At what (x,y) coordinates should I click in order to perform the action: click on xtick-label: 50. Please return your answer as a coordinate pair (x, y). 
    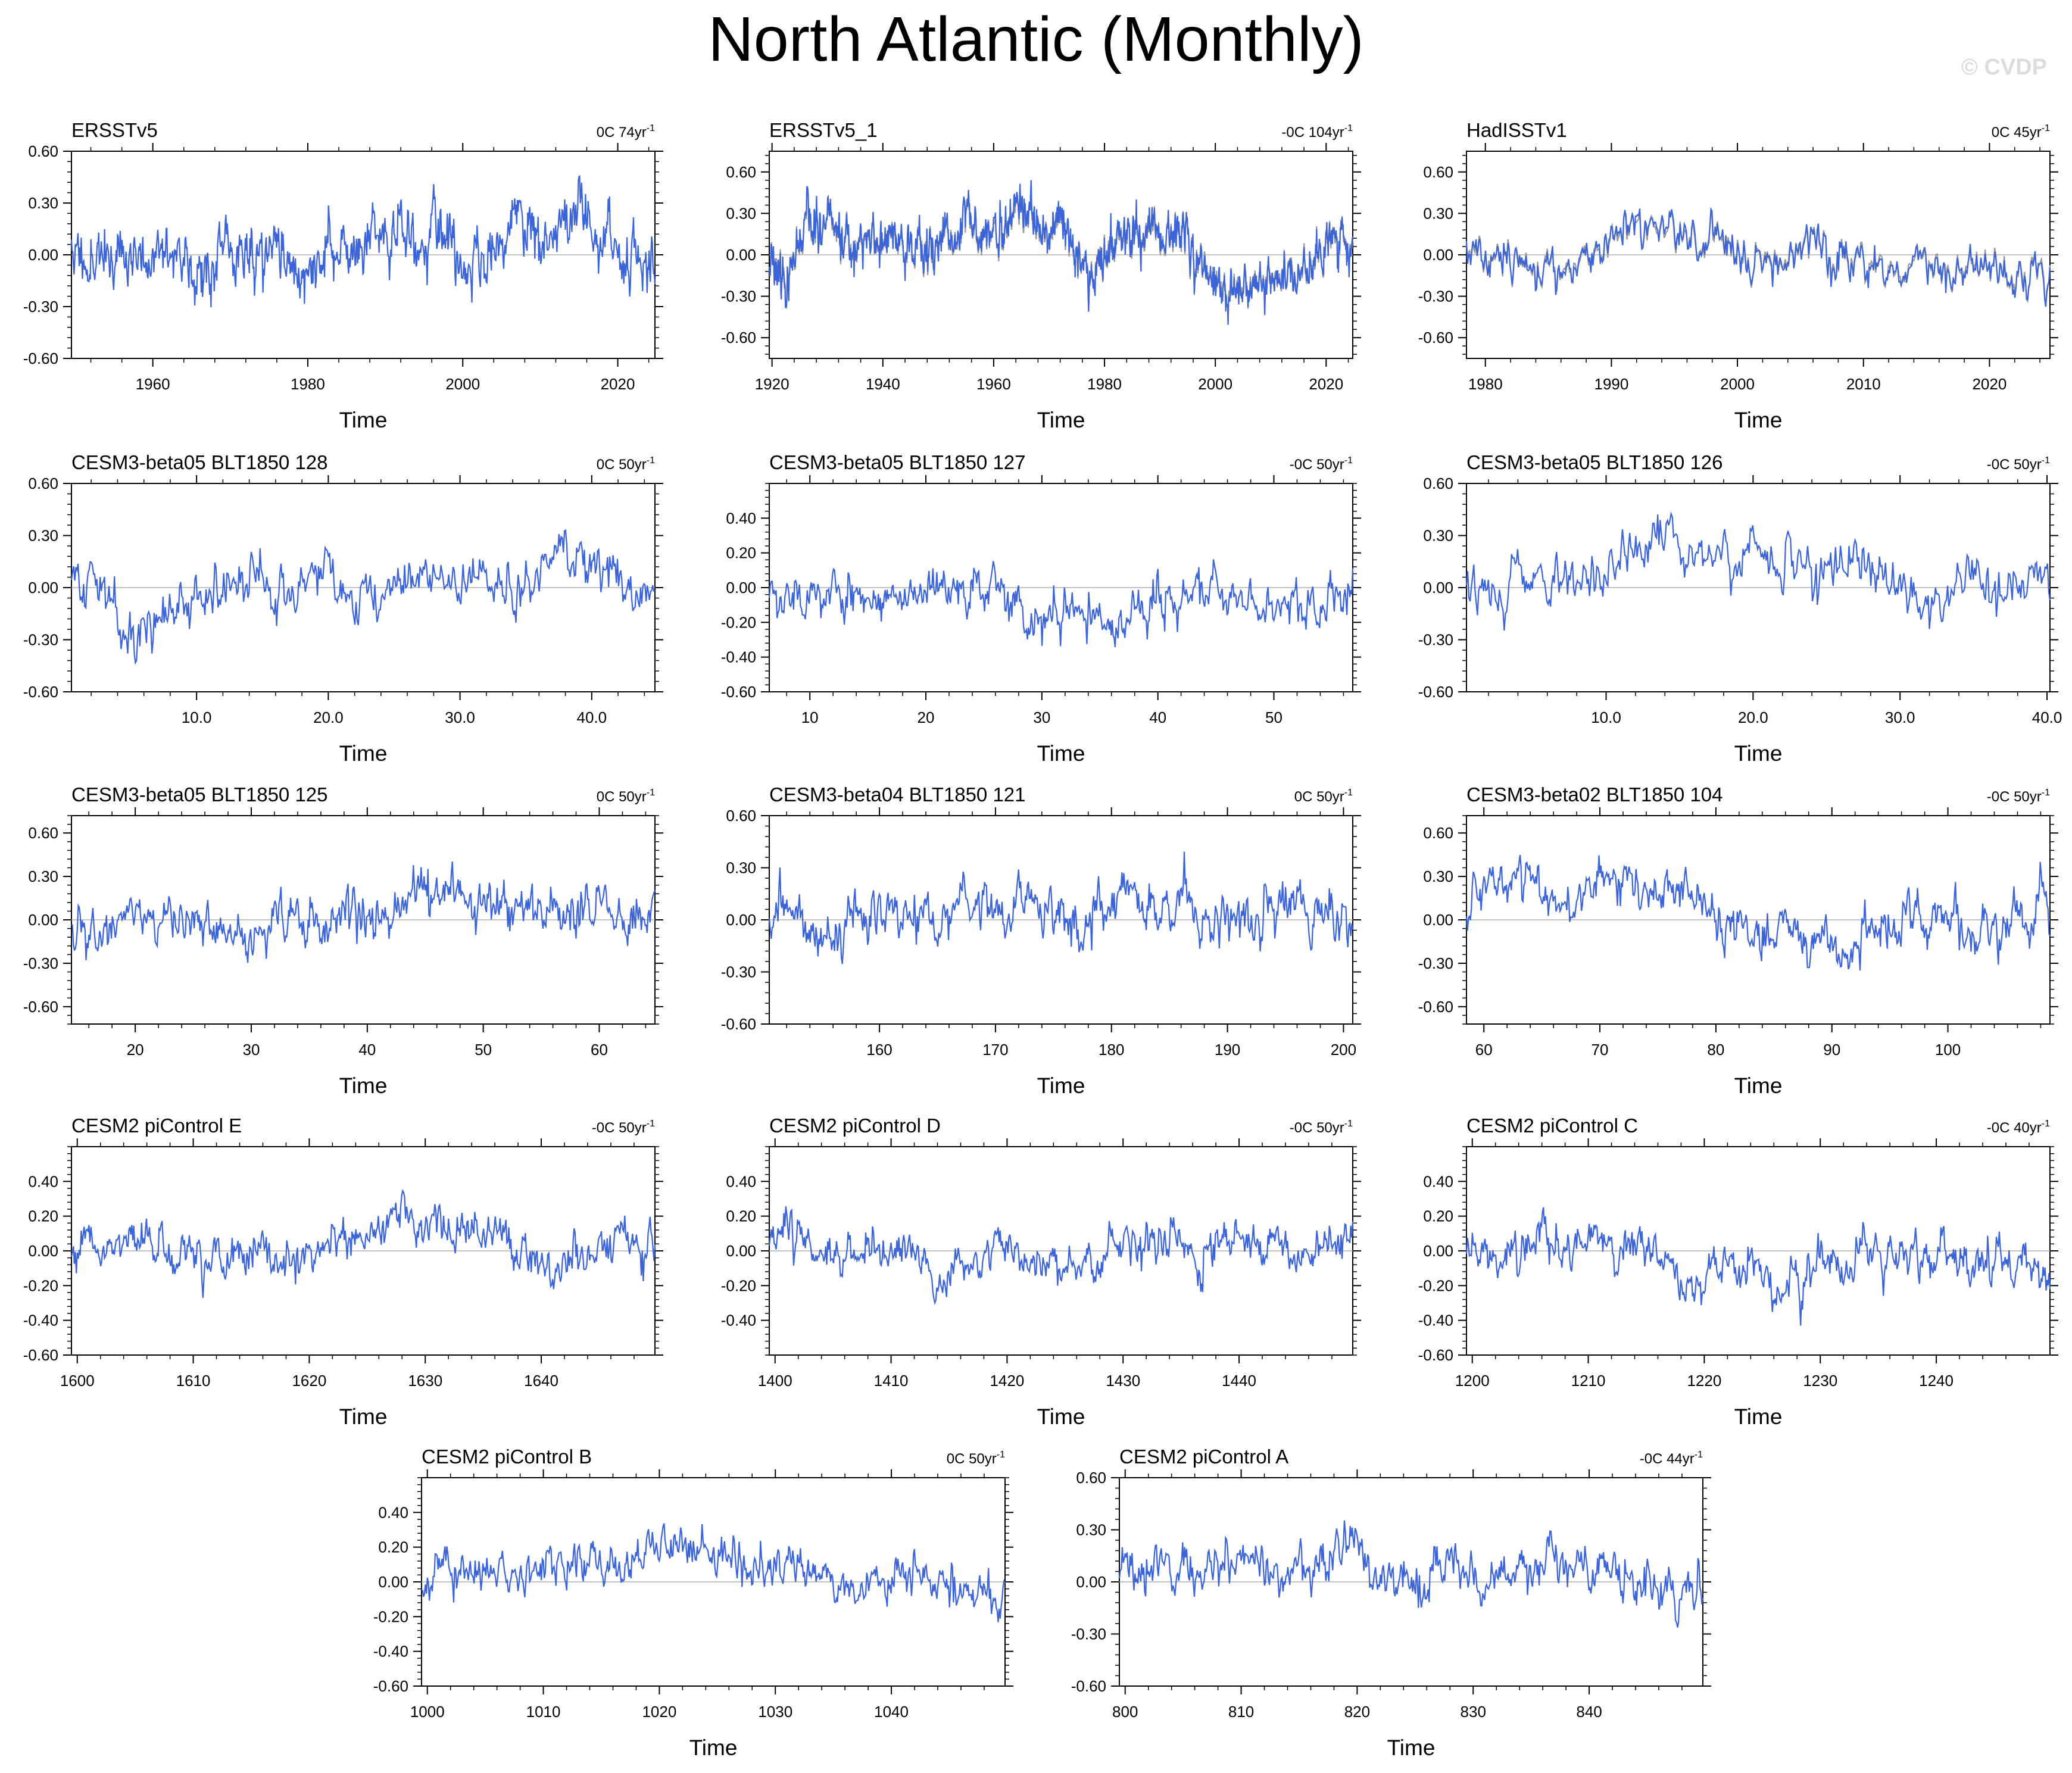
    Looking at the image, I should click on (483, 1050).